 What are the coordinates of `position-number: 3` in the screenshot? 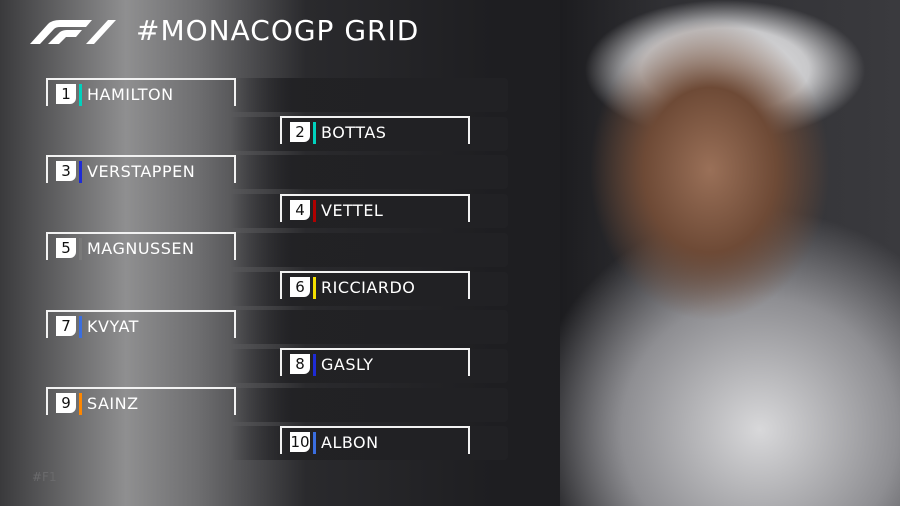 It's located at (66, 170).